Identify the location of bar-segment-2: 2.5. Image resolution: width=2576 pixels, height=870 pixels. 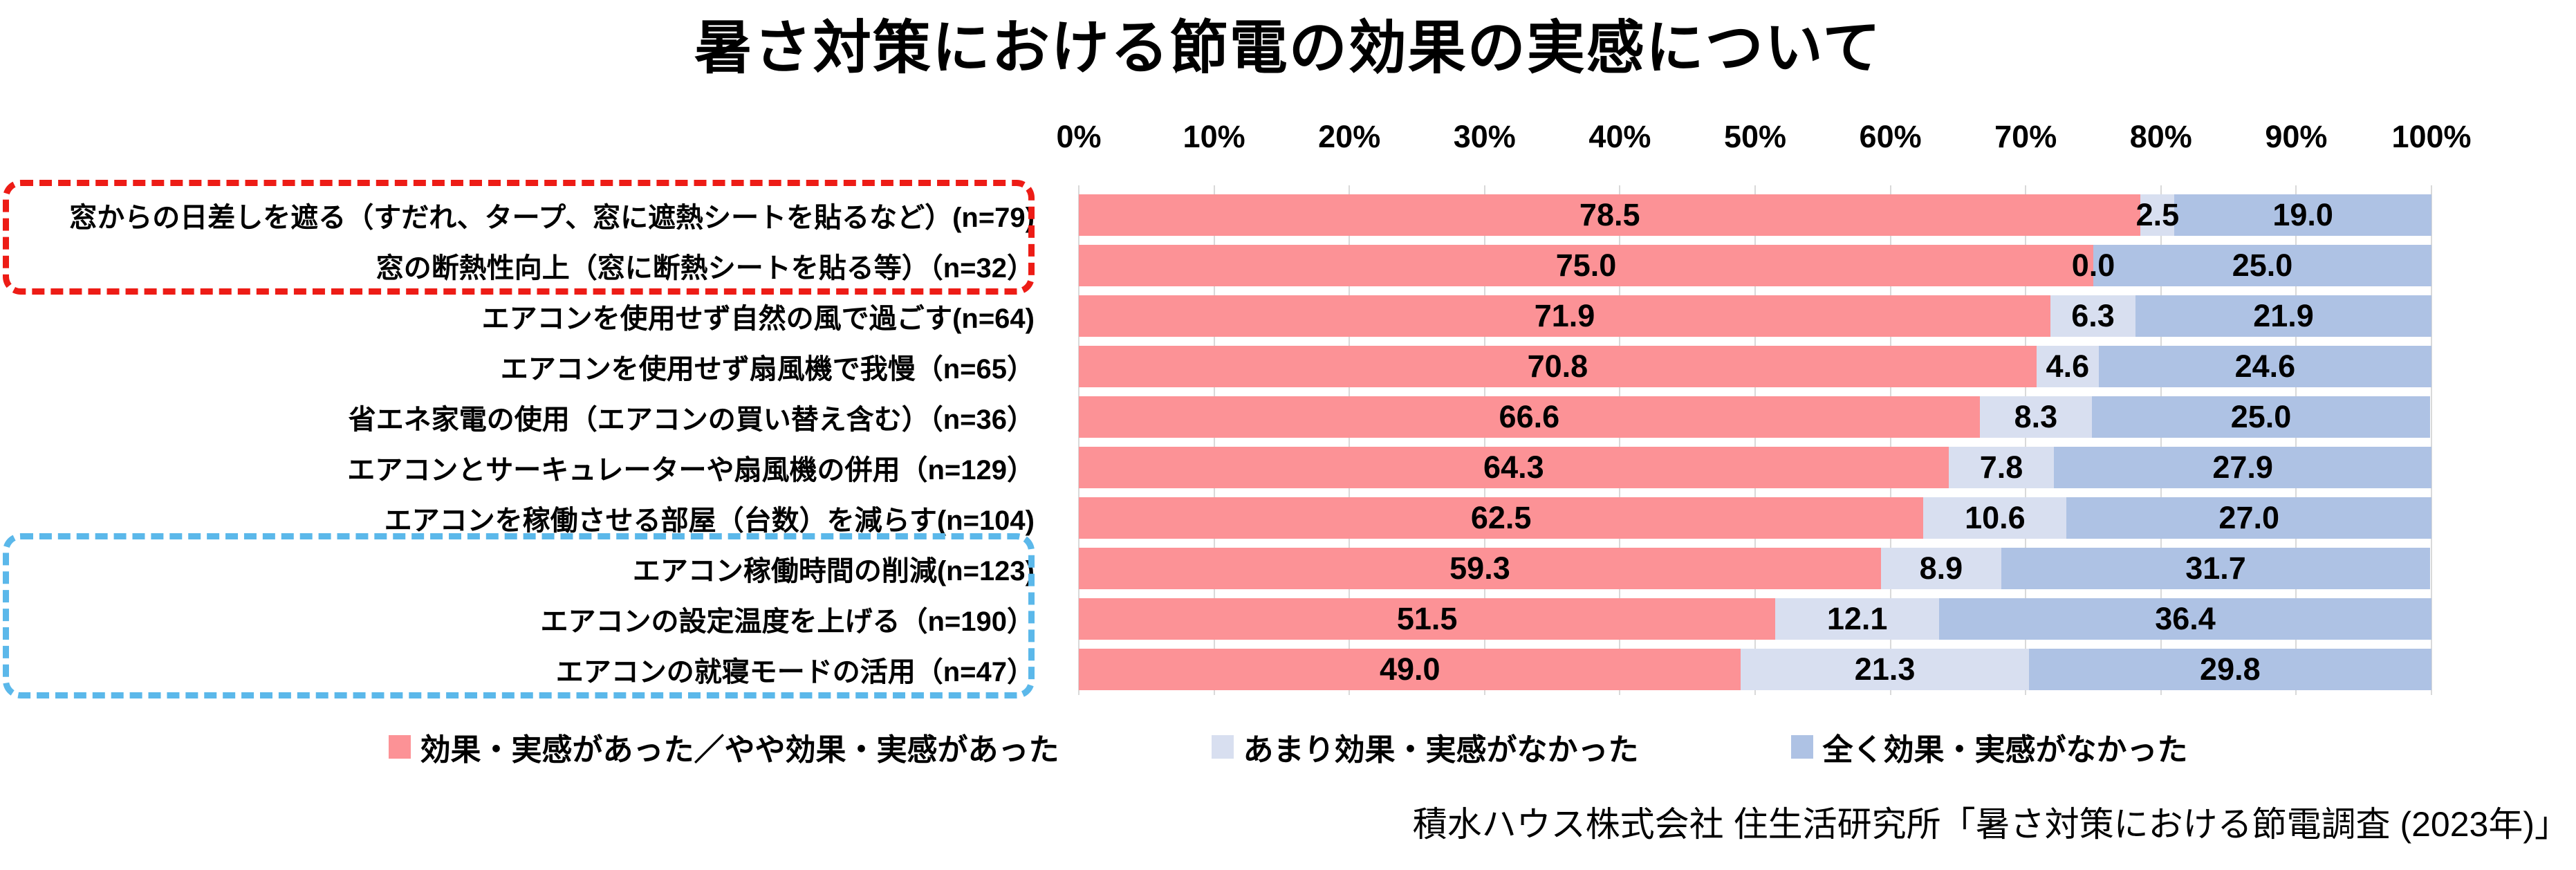
(2157, 215).